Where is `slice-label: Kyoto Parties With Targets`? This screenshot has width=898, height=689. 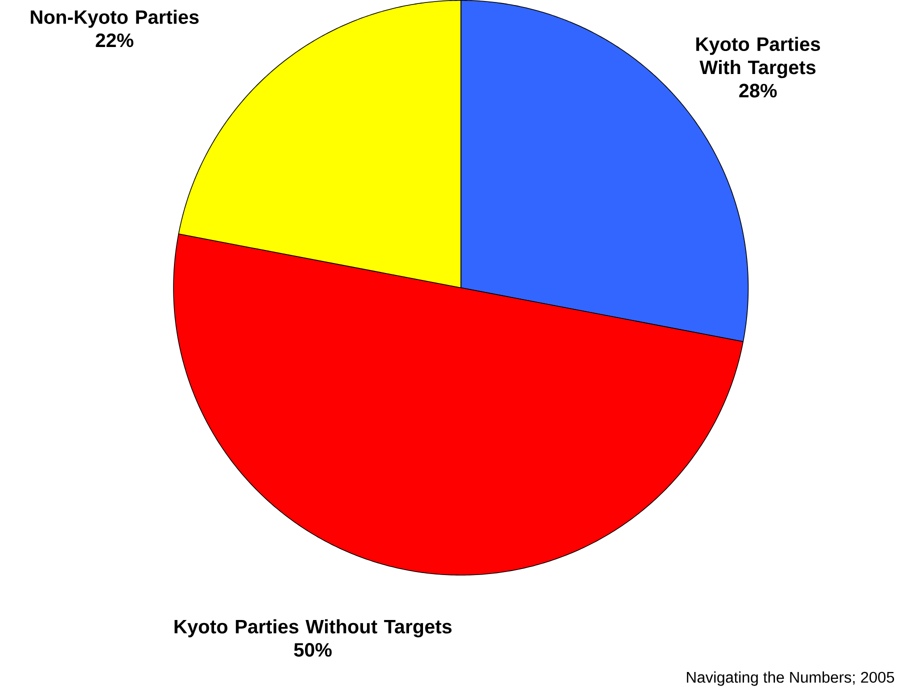 slice-label: Kyoto Parties With Targets is located at coordinates (758, 57).